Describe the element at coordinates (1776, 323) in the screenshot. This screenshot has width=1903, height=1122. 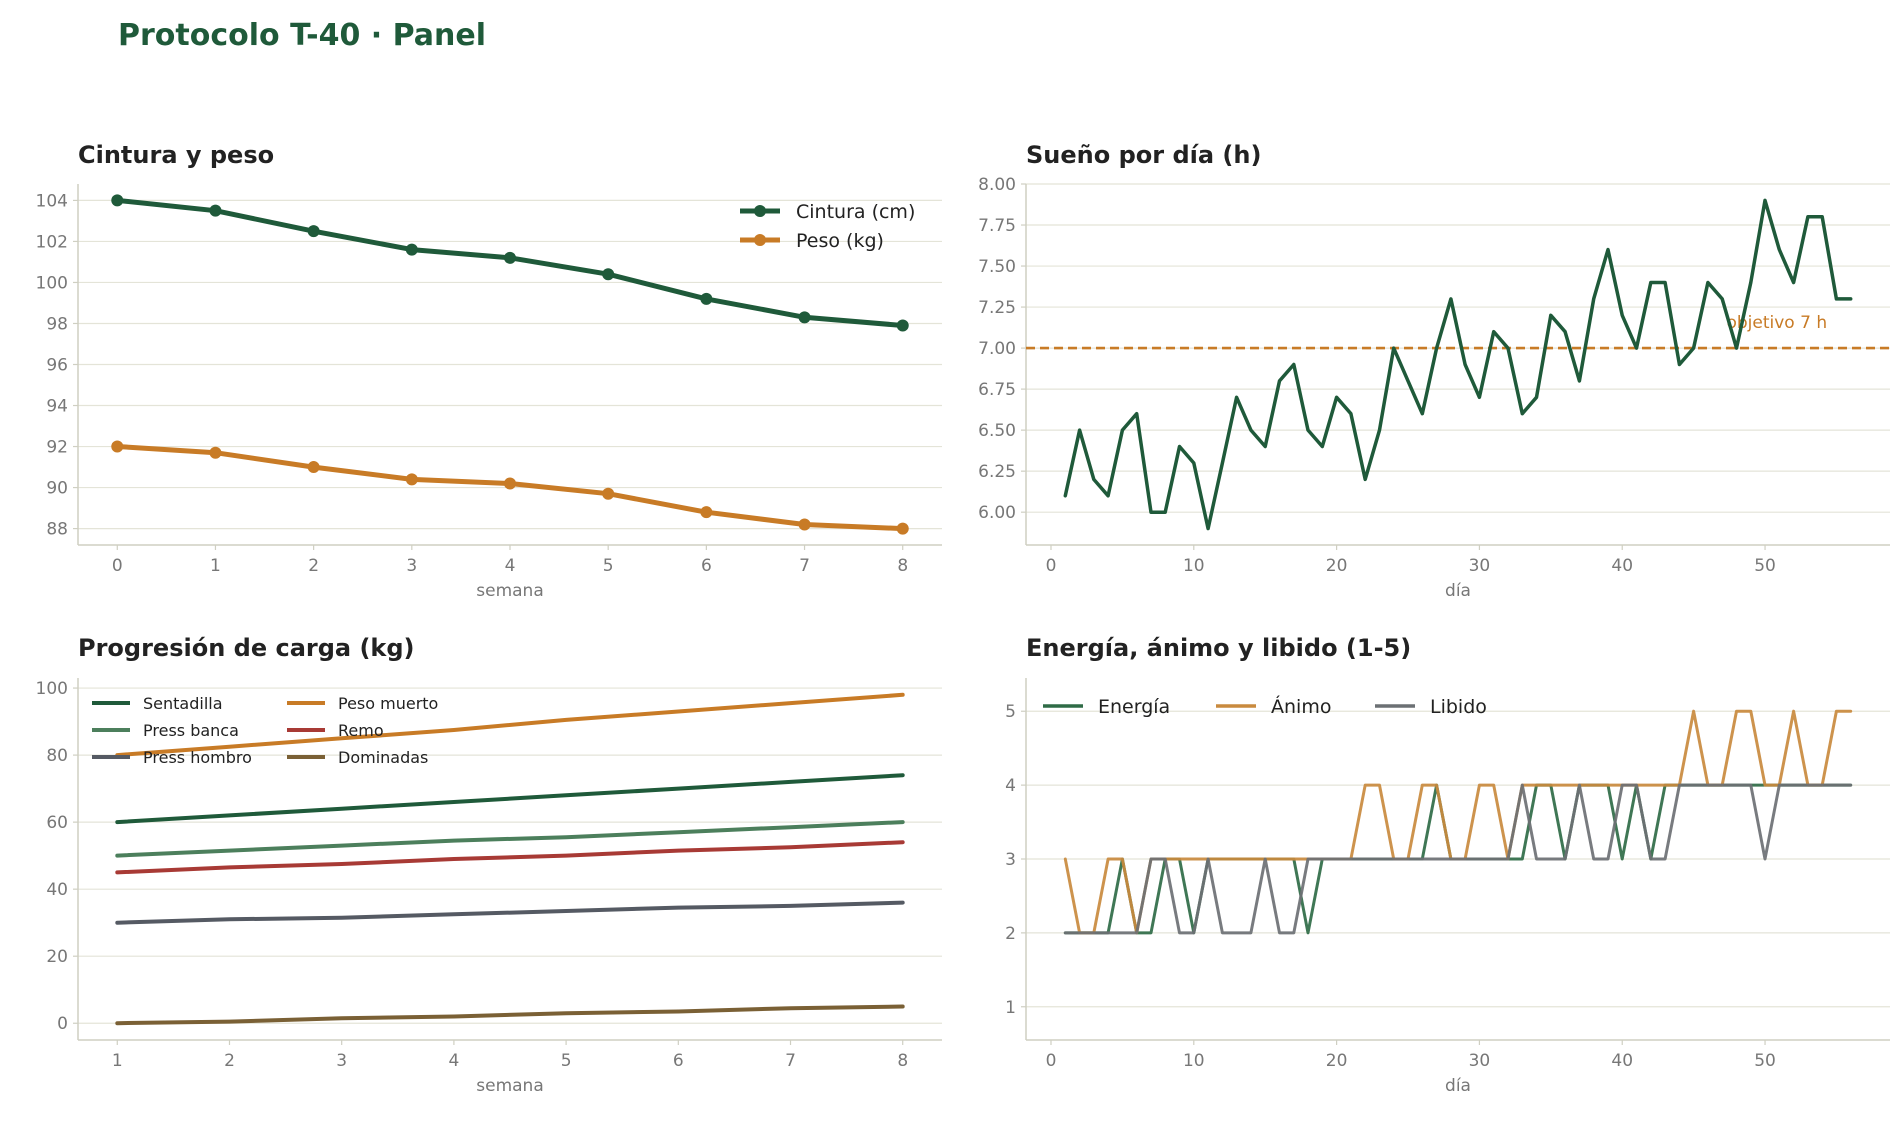
I see `target-label: objetivo 7 h` at that location.